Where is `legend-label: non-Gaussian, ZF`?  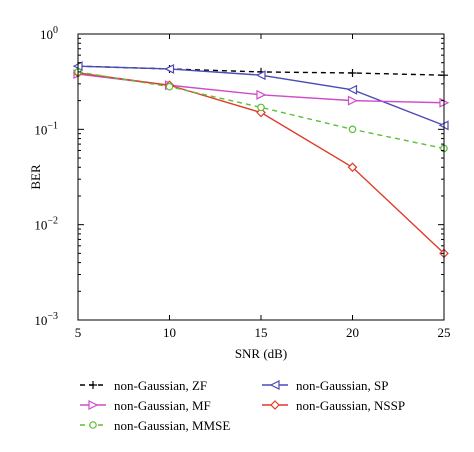
legend-label: non-Gaussian, ZF is located at coordinates (160, 385).